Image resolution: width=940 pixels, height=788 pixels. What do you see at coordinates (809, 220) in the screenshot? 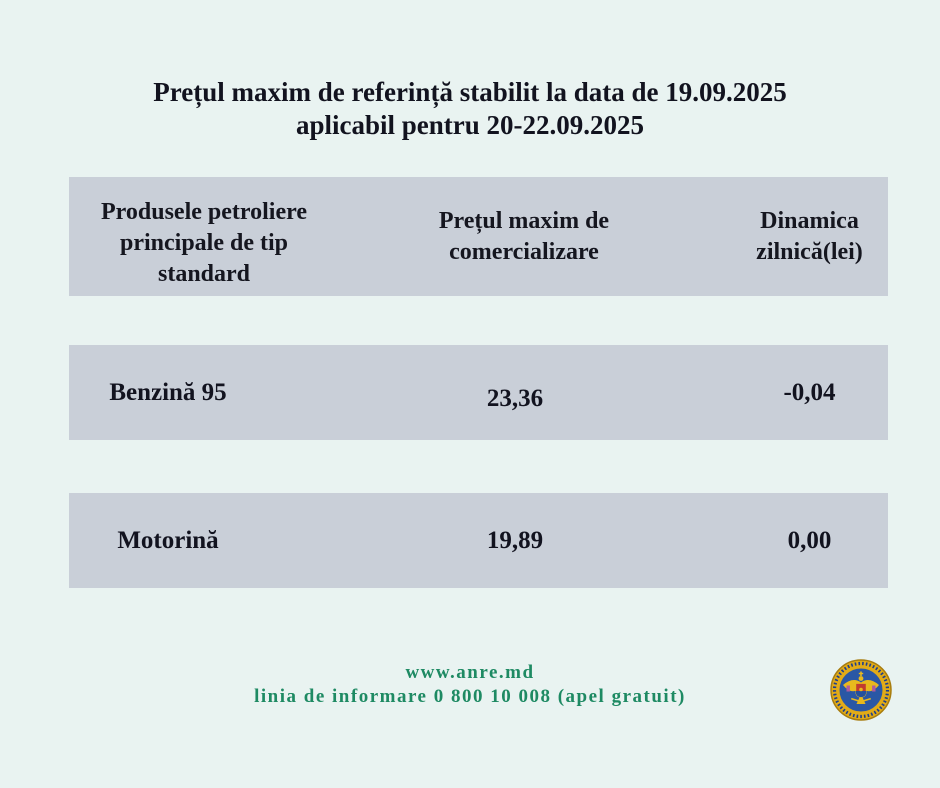
I see `header-dynamic-line-1: Dinamica` at bounding box center [809, 220].